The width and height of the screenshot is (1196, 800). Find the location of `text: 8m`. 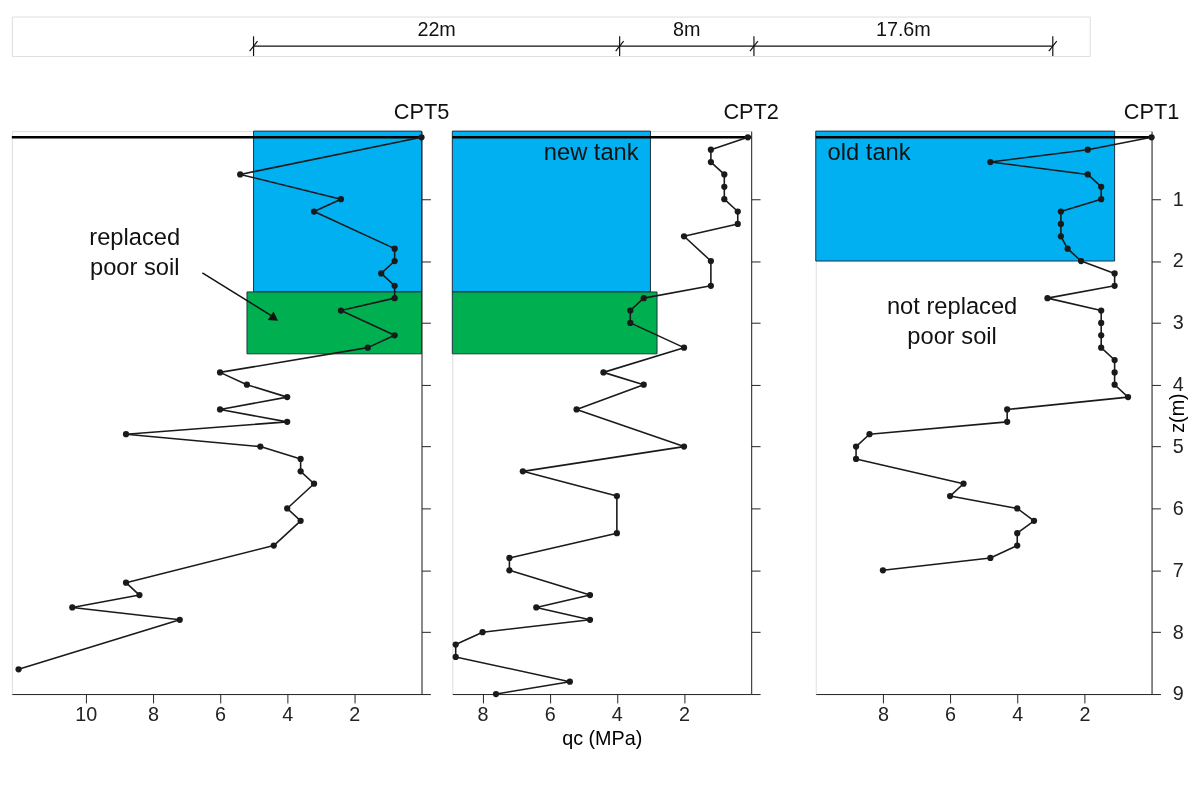

text: 8m is located at coordinates (687, 29).